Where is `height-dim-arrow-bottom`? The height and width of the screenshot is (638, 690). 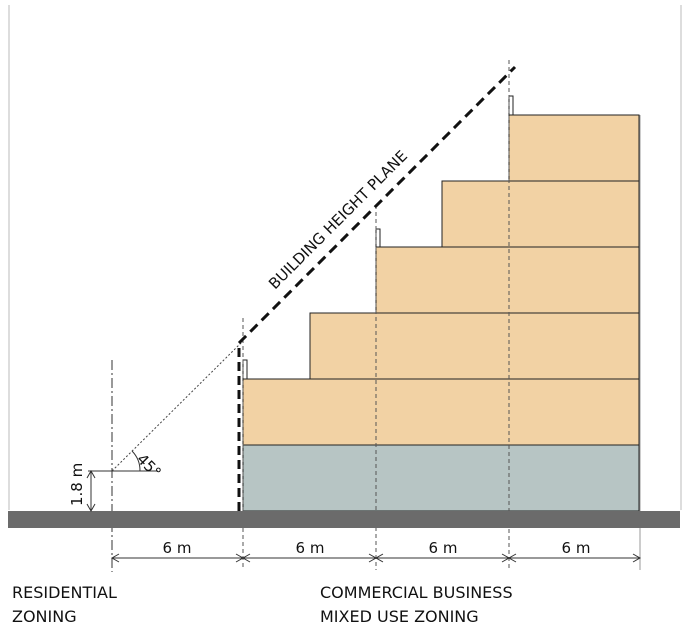
height-dim-arrow-bottom is located at coordinates (91, 508).